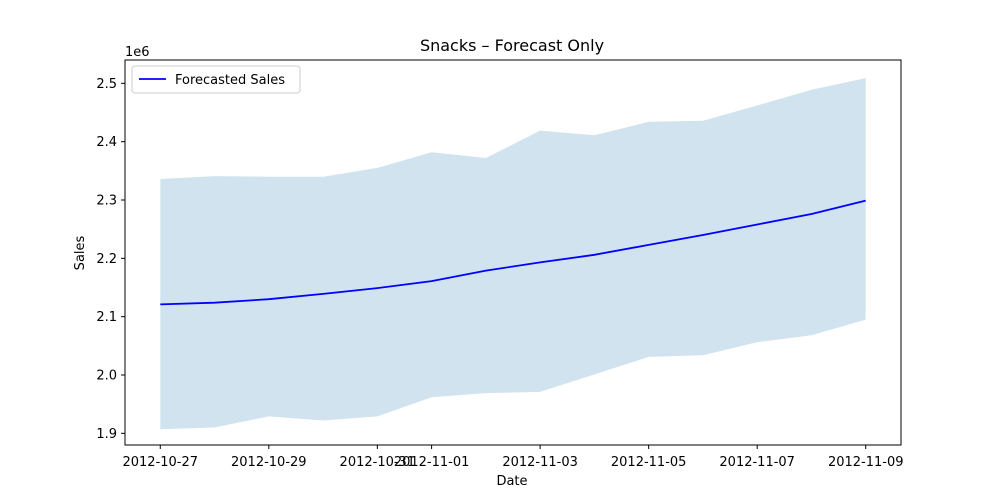  What do you see at coordinates (106, 142) in the screenshot?
I see `y-tick-label: 2.4` at bounding box center [106, 142].